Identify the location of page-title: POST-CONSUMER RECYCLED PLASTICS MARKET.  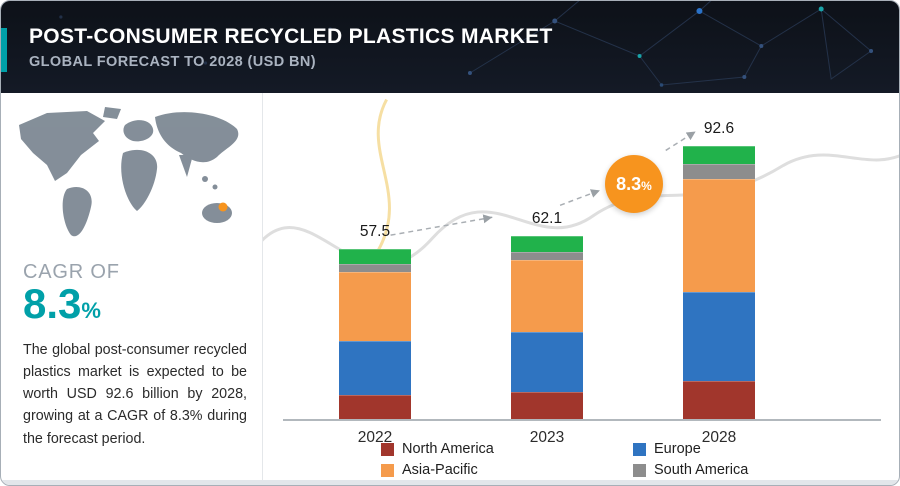
(291, 36).